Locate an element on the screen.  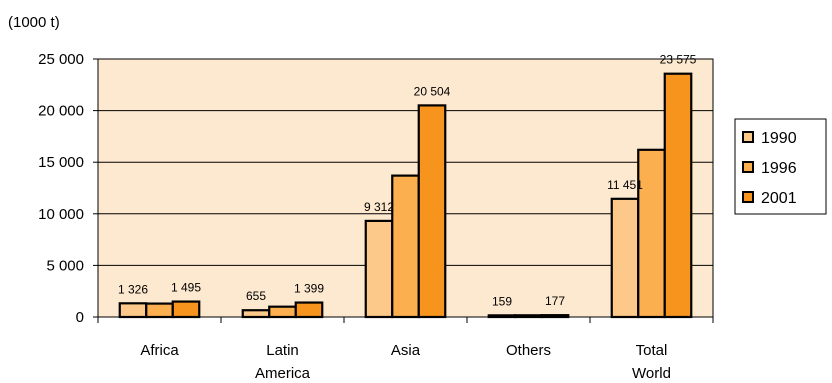
x-category-label: Asia is located at coordinates (406, 350).